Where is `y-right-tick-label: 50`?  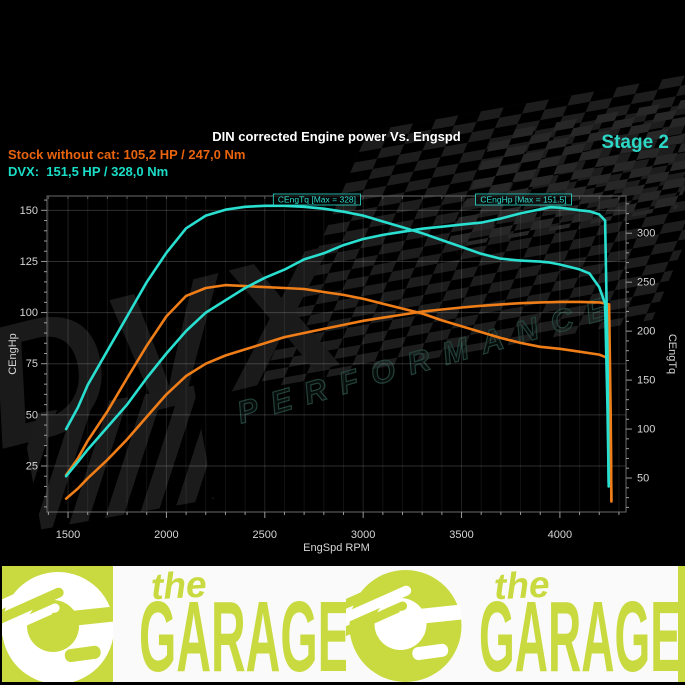
y-right-tick-label: 50 is located at coordinates (643, 479).